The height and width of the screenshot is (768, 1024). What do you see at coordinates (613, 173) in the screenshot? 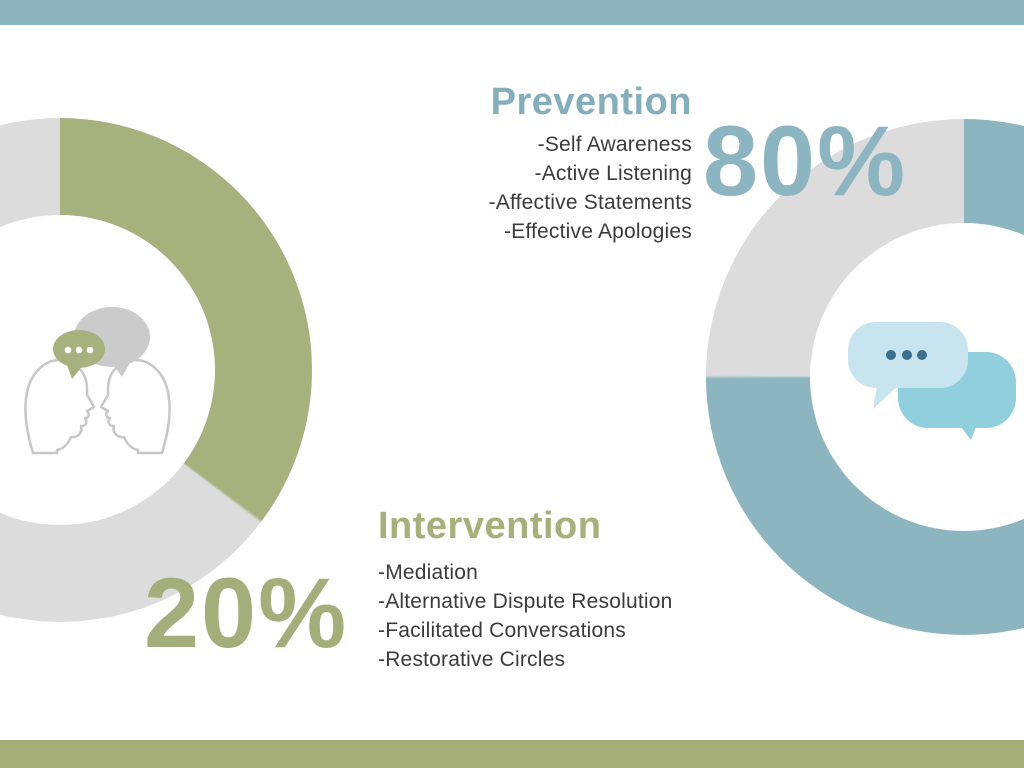
I see `list-item: -Active Listening` at bounding box center [613, 173].